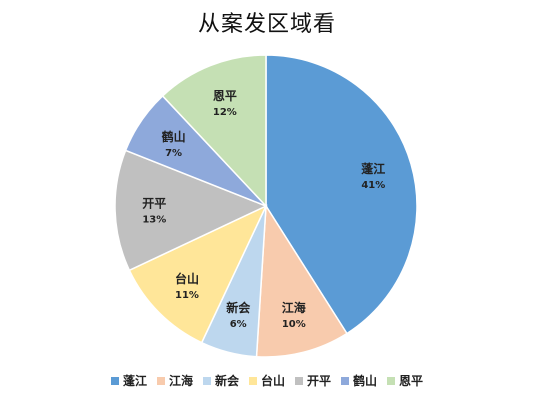 The width and height of the screenshot is (534, 400). I want to click on legend-label-5: 鹤山, so click(365, 381).